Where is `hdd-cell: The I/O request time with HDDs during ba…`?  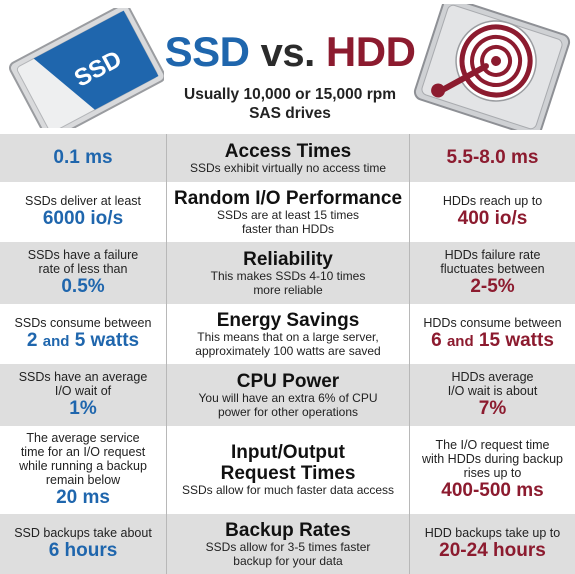 hdd-cell: The I/O request time with HDDs during ba… is located at coordinates (492, 470).